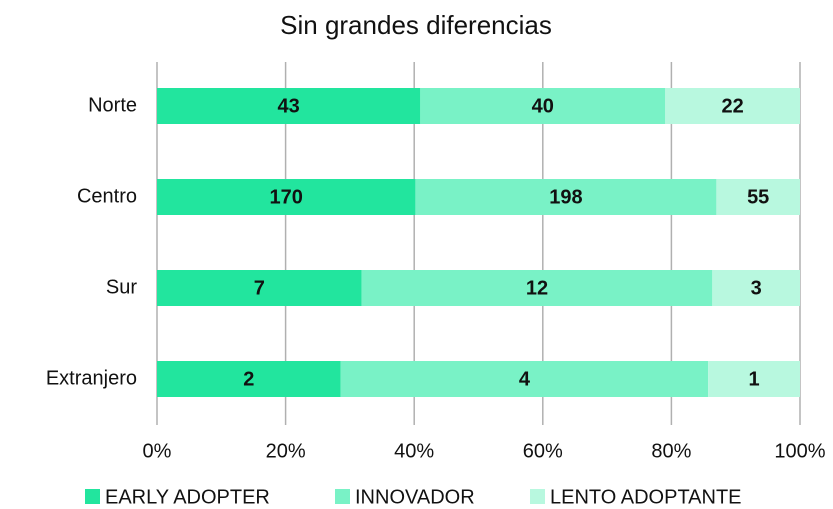  I want to click on data-label: 2, so click(248, 379).